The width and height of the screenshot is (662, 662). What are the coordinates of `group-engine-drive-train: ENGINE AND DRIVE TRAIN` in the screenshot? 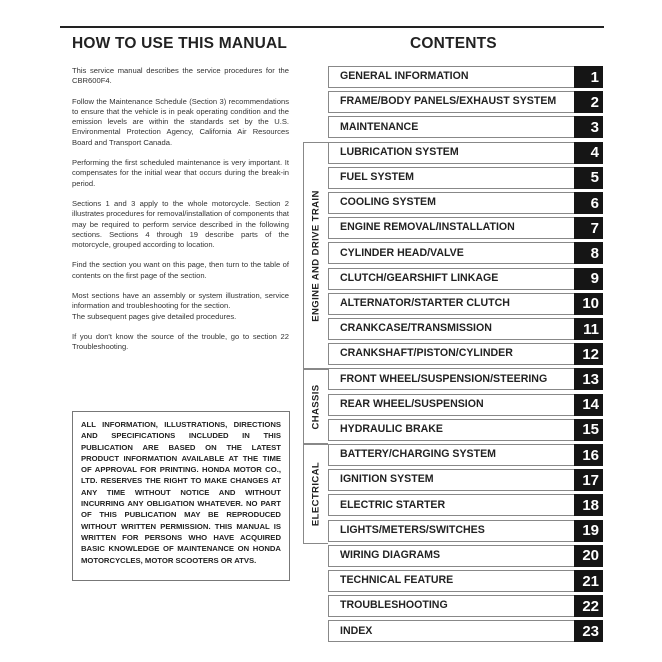 It's located at (315, 255).